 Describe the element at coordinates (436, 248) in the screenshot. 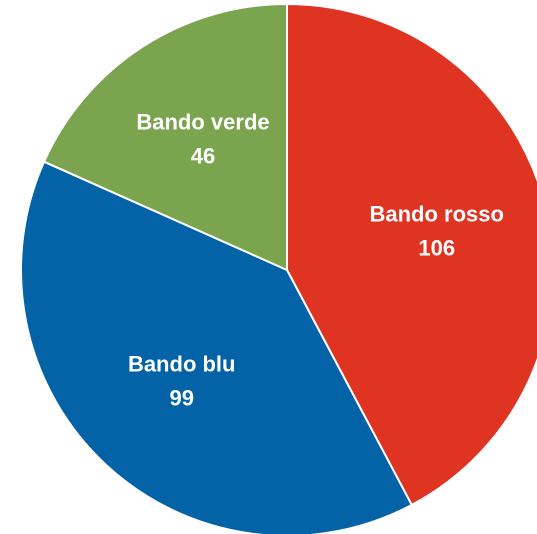

I see `slice-value: 106` at that location.